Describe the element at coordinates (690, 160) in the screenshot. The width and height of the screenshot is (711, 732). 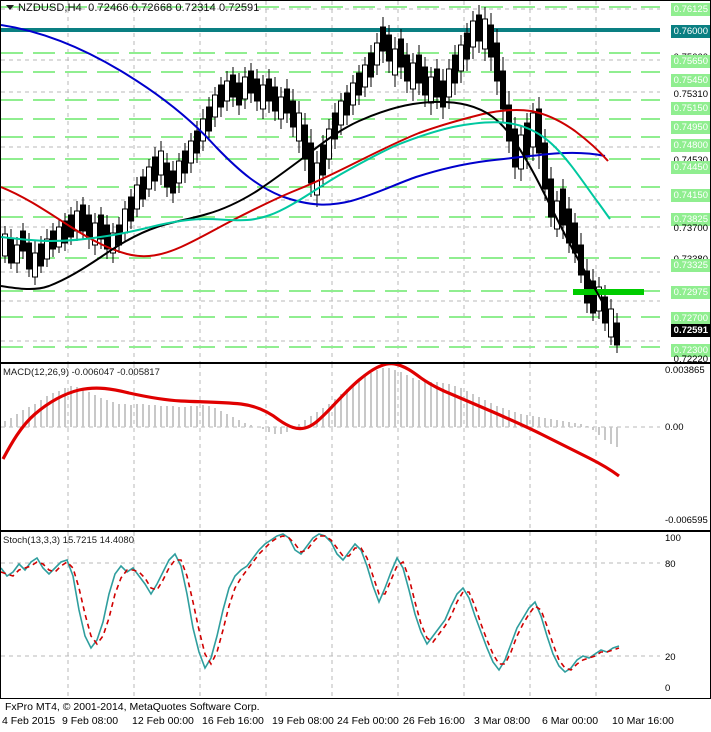
I see `price-axis-label: 0.74530` at that location.